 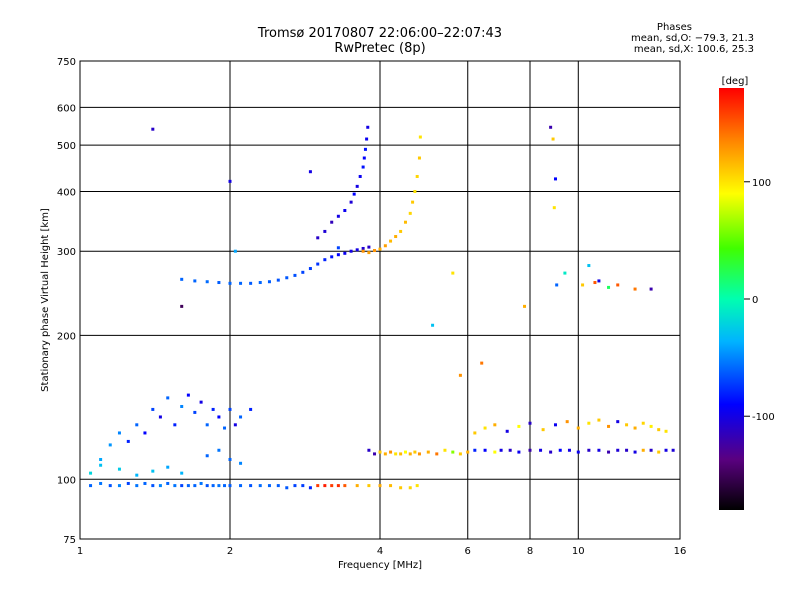 I want to click on x-tick-label: 1, so click(x=80, y=551).